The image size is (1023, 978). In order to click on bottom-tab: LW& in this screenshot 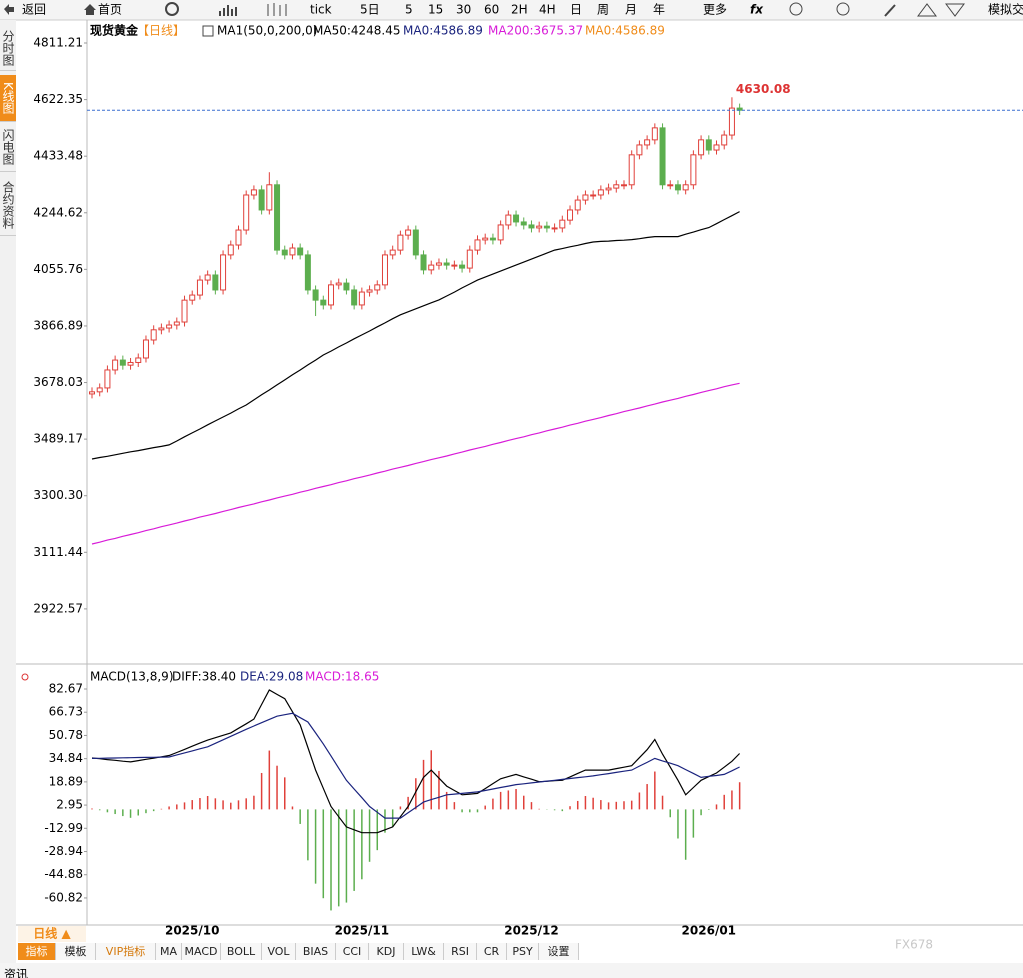, I will do `click(424, 951)`.